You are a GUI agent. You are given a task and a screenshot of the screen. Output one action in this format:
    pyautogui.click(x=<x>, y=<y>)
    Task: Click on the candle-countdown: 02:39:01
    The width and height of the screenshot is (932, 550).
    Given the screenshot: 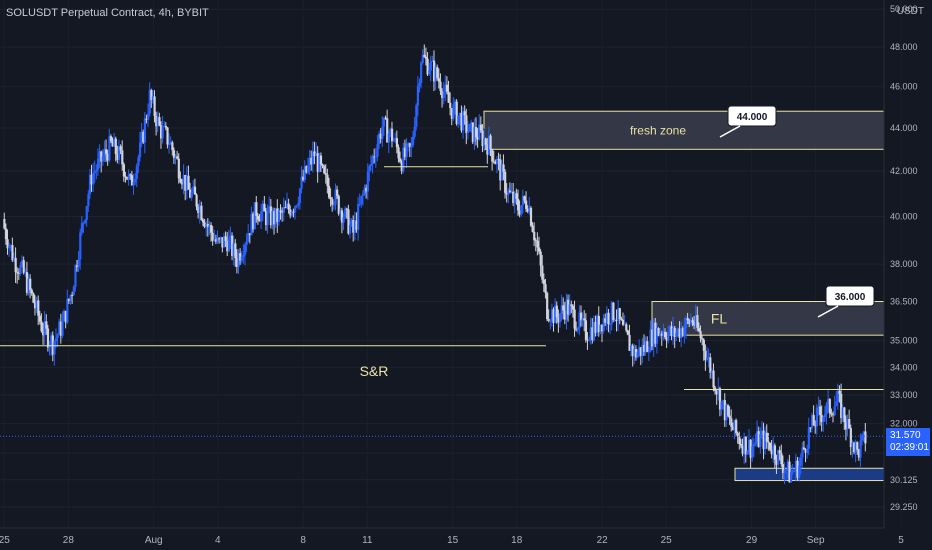 What is the action you would take?
    pyautogui.click(x=909, y=448)
    